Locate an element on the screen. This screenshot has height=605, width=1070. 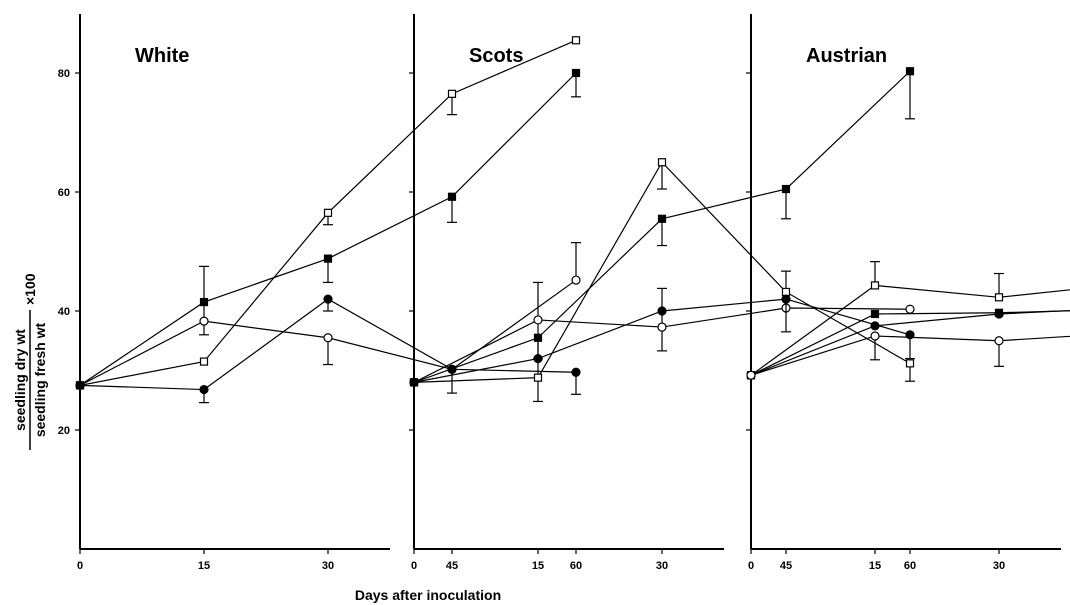
y-tick-label: 60 is located at coordinates (64, 193).